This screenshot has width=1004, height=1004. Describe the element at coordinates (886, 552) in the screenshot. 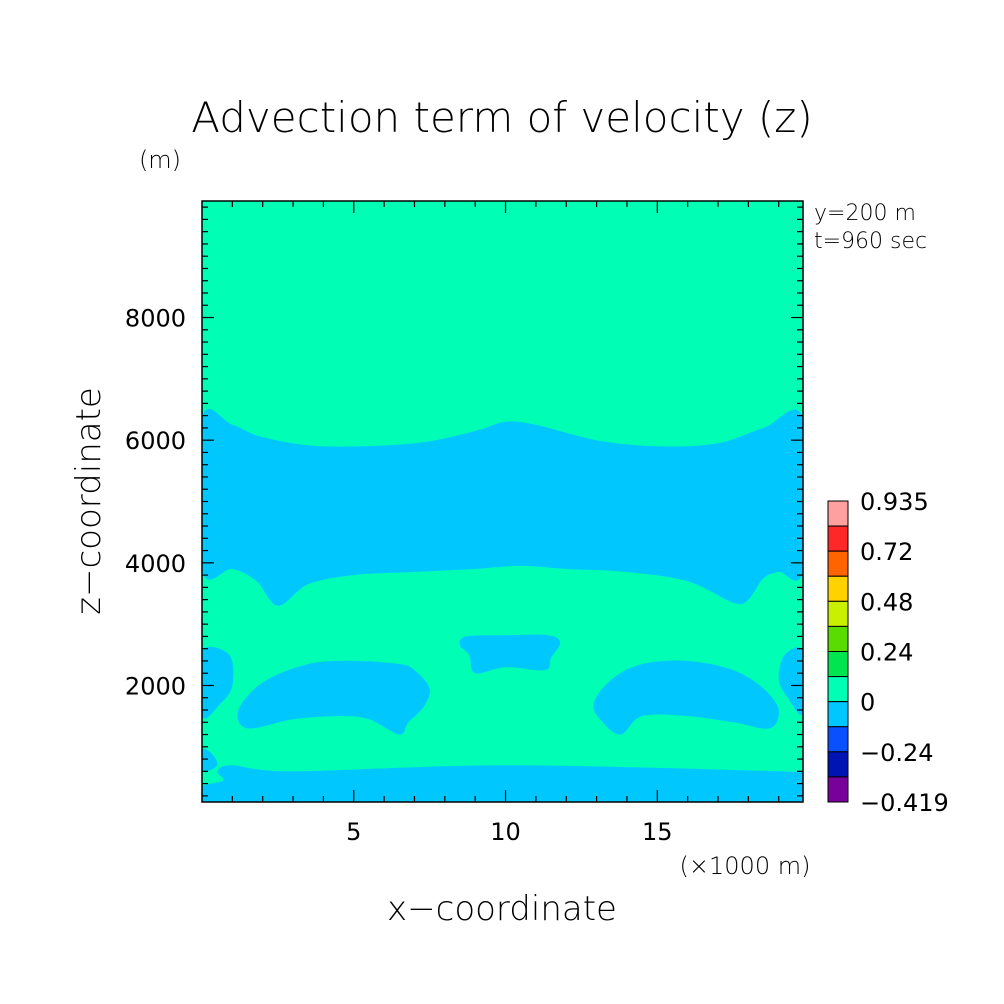

I see `colorbar-label: 0.72` at that location.